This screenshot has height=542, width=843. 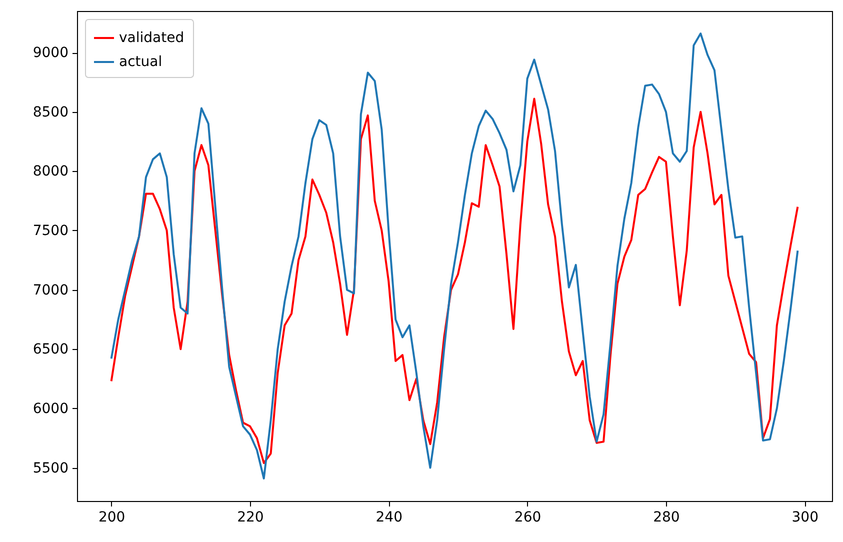 What do you see at coordinates (50, 230) in the screenshot?
I see `y-tick-label: 7500` at bounding box center [50, 230].